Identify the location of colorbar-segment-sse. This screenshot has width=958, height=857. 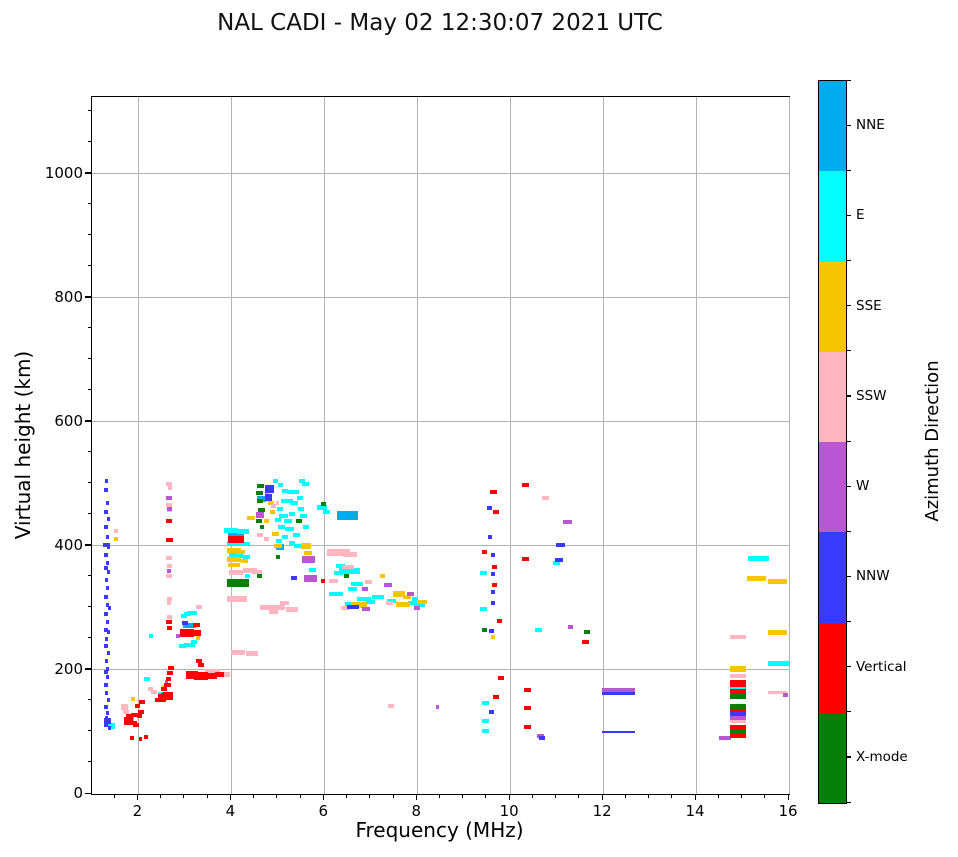
(832, 306).